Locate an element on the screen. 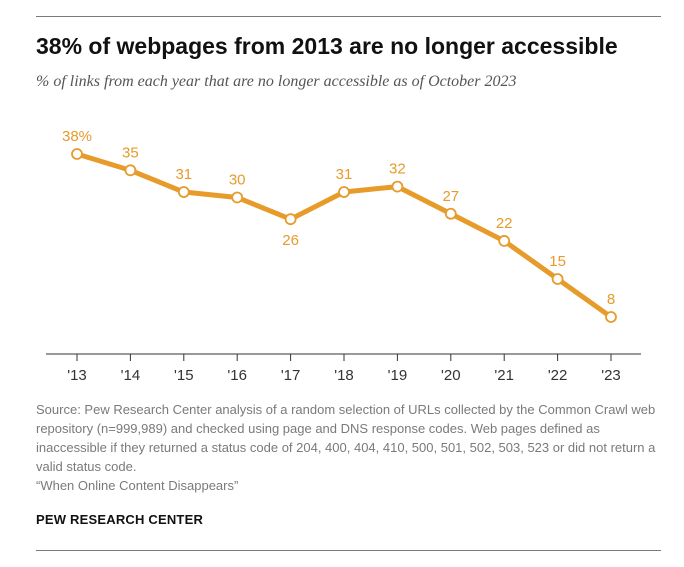 The height and width of the screenshot is (567, 684). brand-logo-text: PEW RESEARCH CENTER is located at coordinates (120, 519).